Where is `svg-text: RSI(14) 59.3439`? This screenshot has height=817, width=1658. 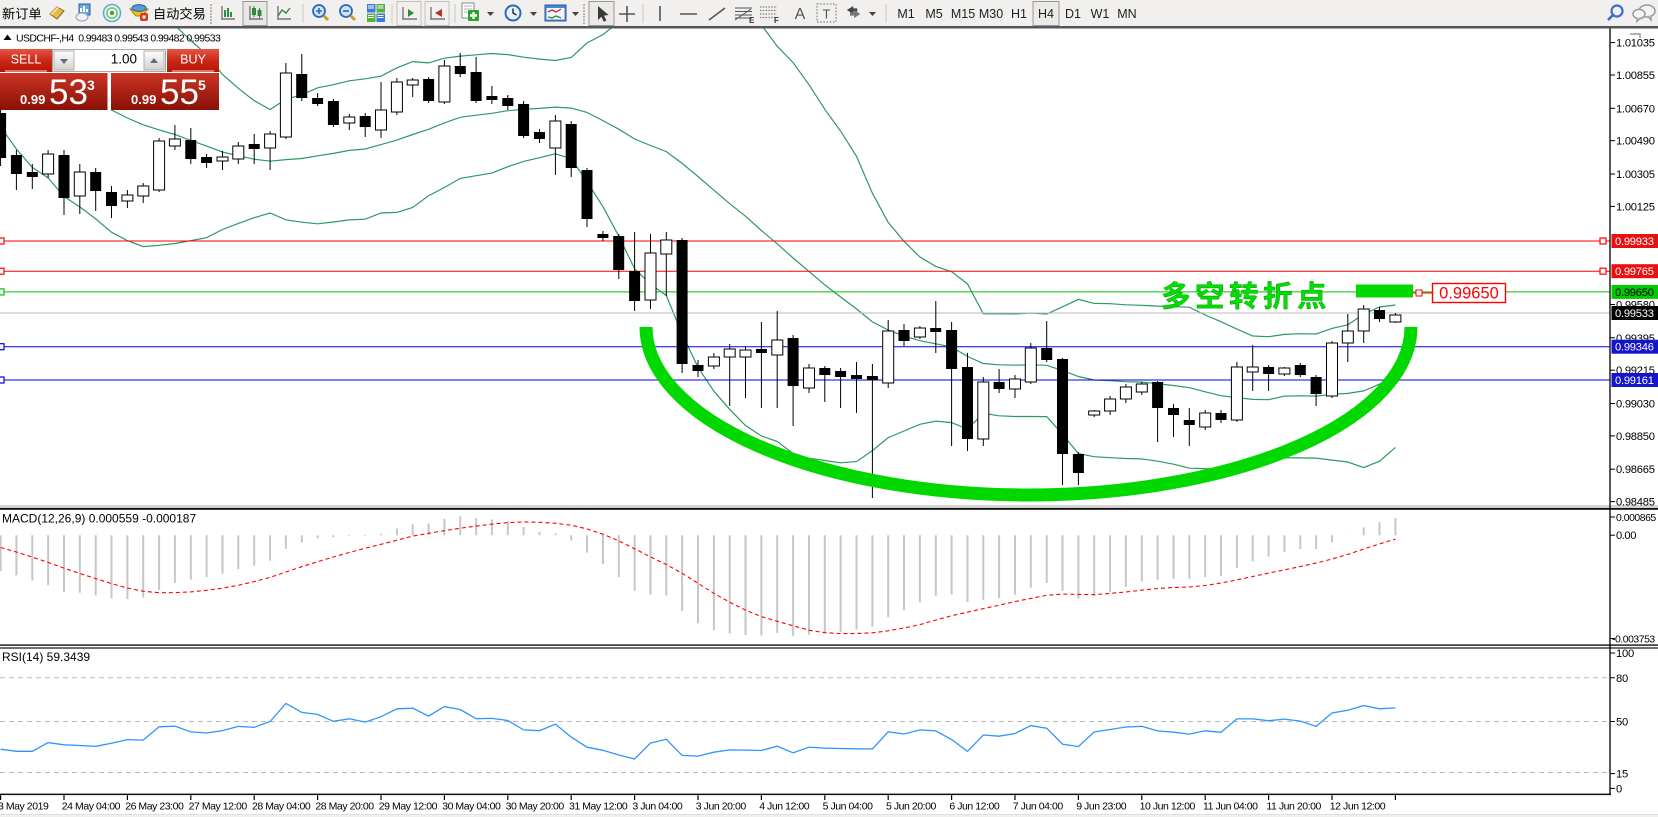
svg-text: RSI(14) 59.3439 is located at coordinates (46, 657).